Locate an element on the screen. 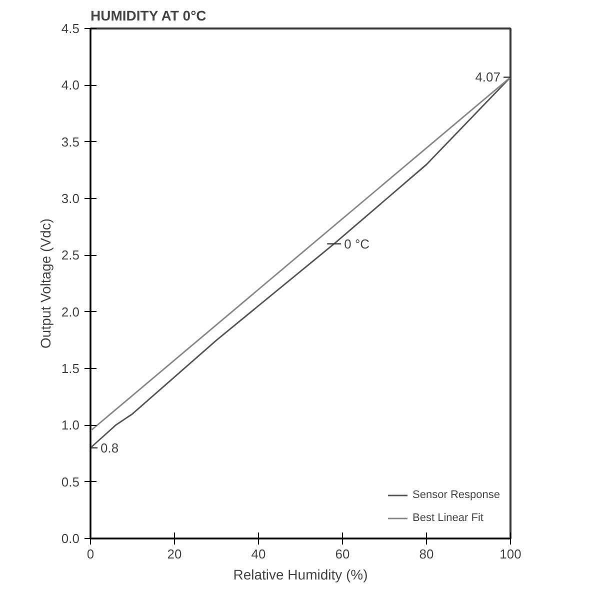 This screenshot has width=605, height=599. annotation: 4.07 is located at coordinates (488, 77).